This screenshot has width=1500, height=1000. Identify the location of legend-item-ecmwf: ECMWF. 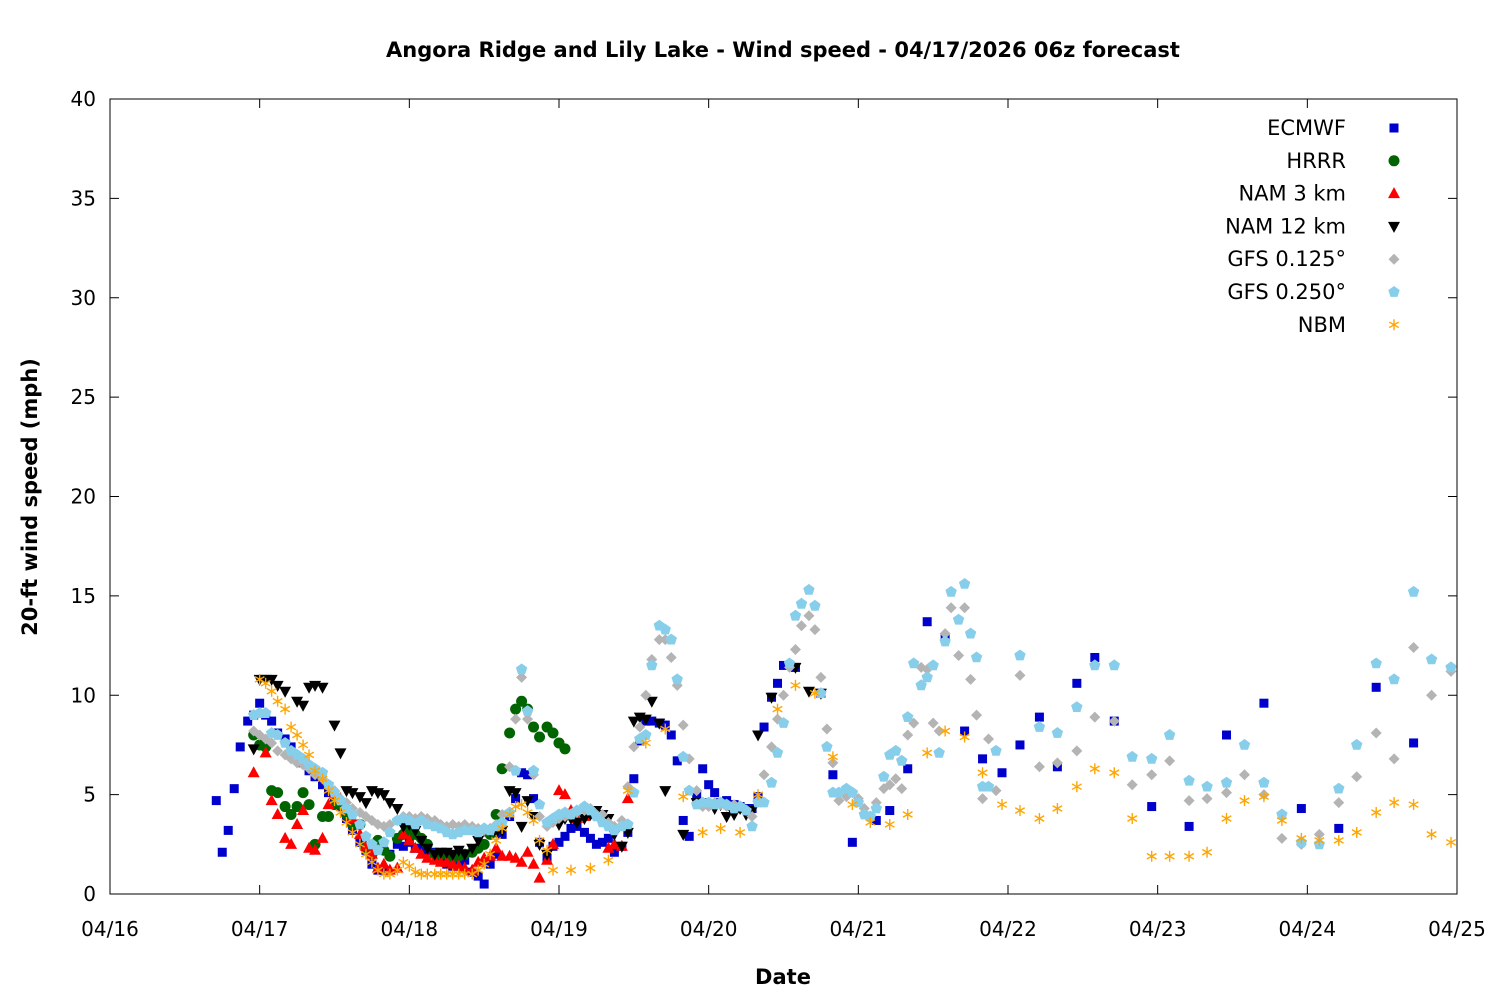
(1333, 128).